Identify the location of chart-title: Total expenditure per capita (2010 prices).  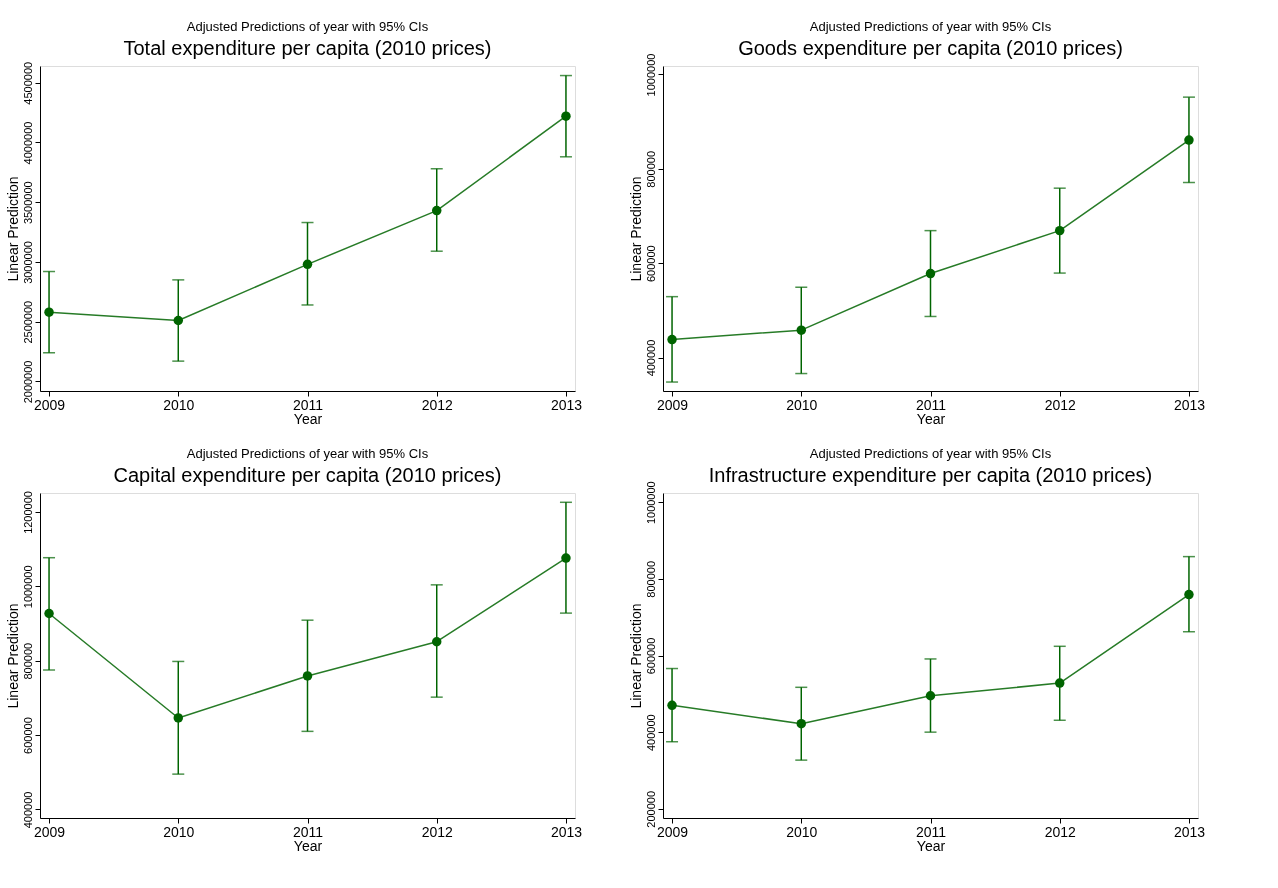
(307, 48).